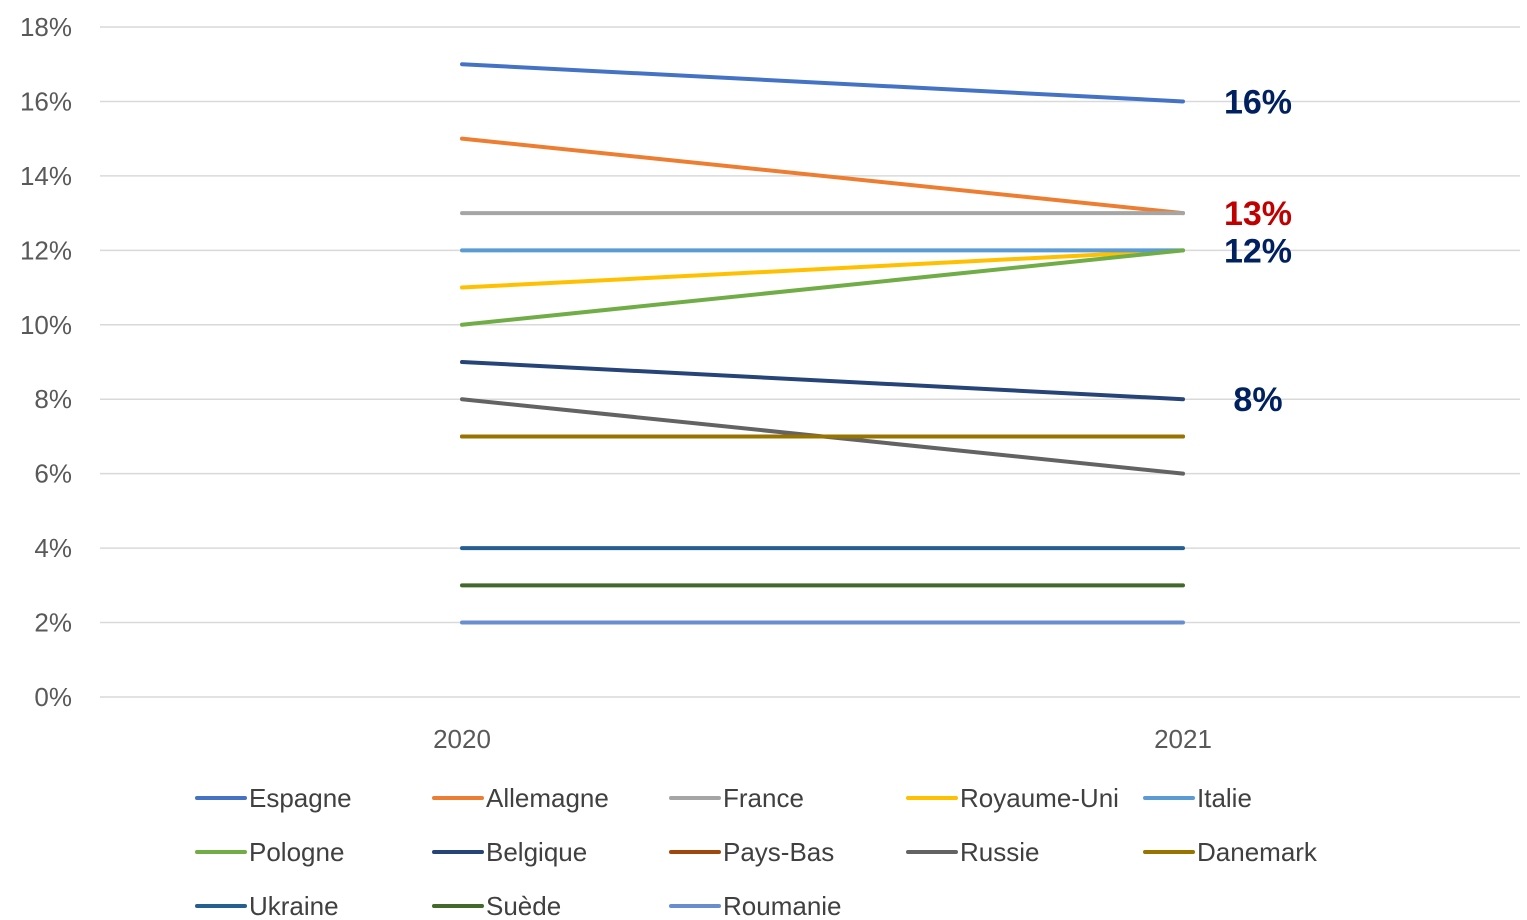 This screenshot has width=1527, height=920. What do you see at coordinates (300, 798) in the screenshot?
I see `legend-label: Espagne` at bounding box center [300, 798].